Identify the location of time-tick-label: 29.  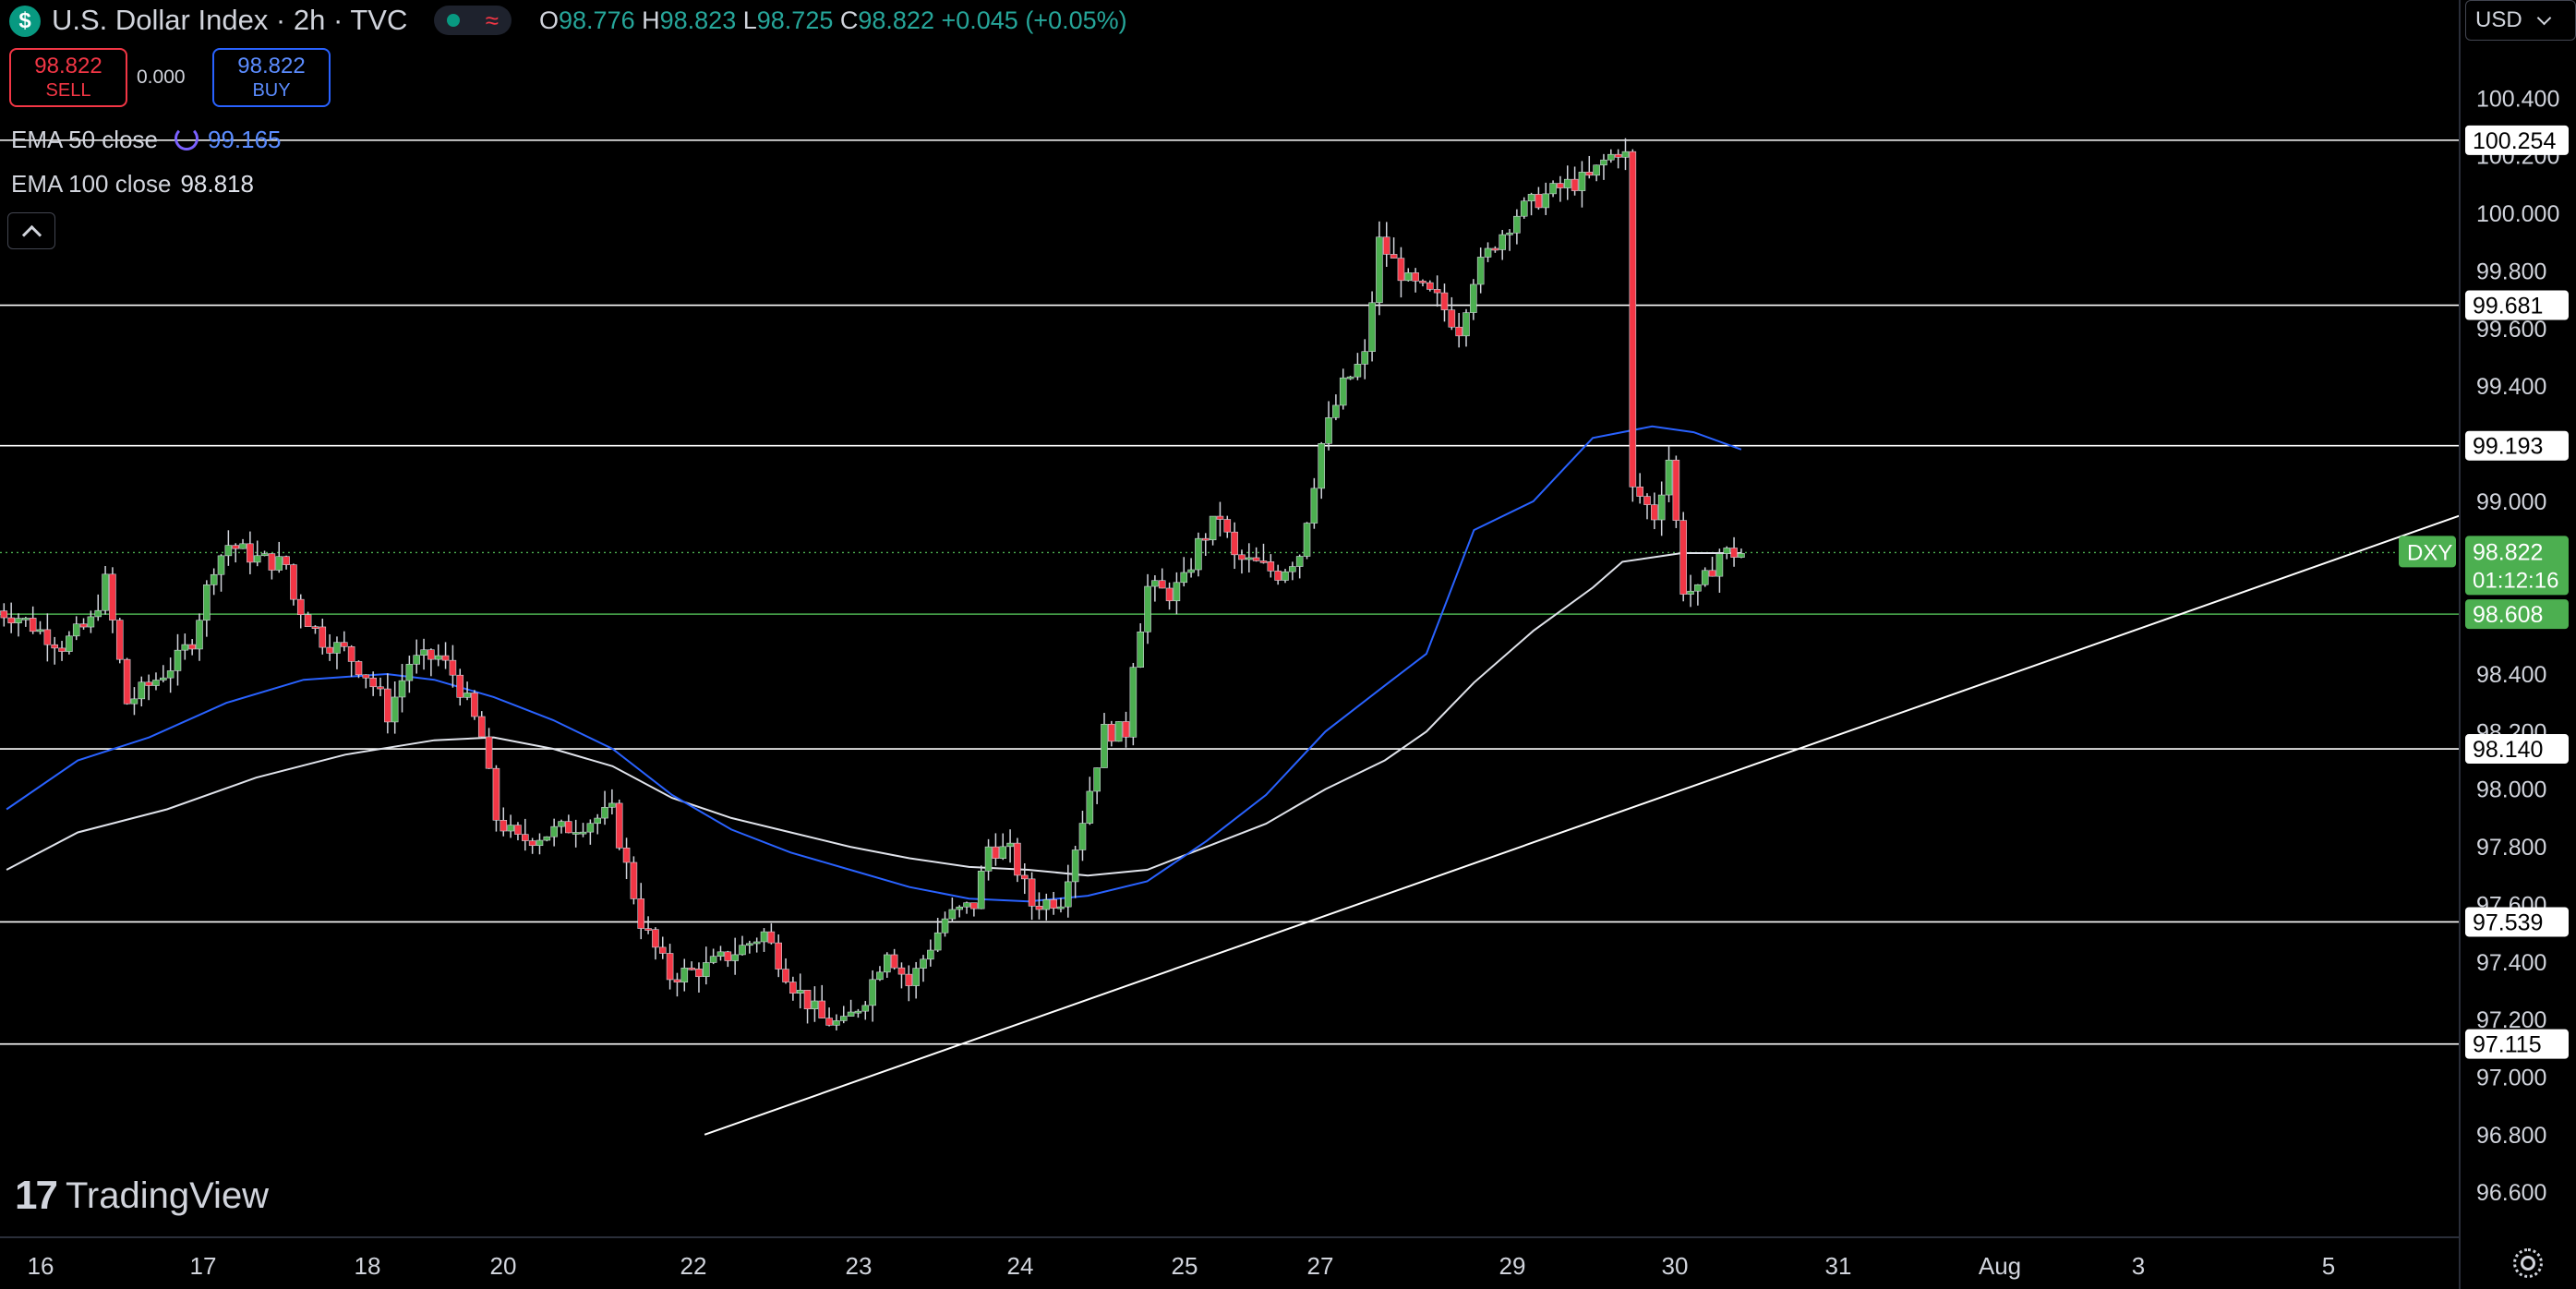
(1512, 1266).